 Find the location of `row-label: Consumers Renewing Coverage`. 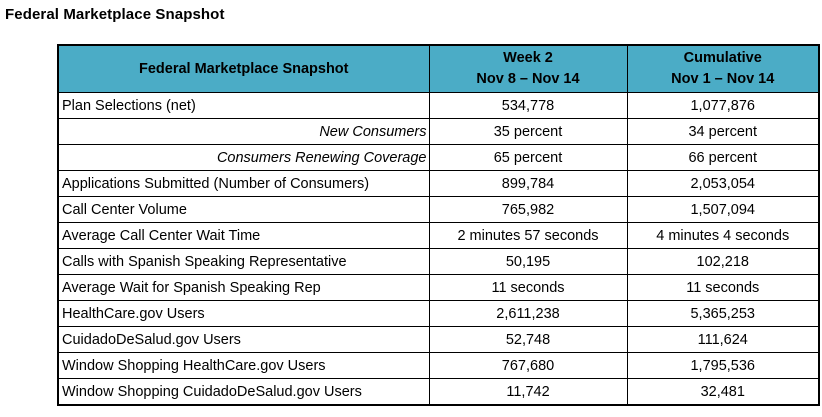

row-label: Consumers Renewing Coverage is located at coordinates (243, 157).